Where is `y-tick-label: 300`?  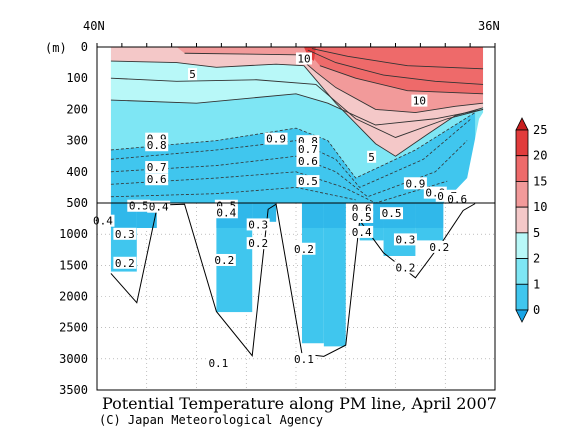 y-tick-label: 300 is located at coordinates (77, 141).